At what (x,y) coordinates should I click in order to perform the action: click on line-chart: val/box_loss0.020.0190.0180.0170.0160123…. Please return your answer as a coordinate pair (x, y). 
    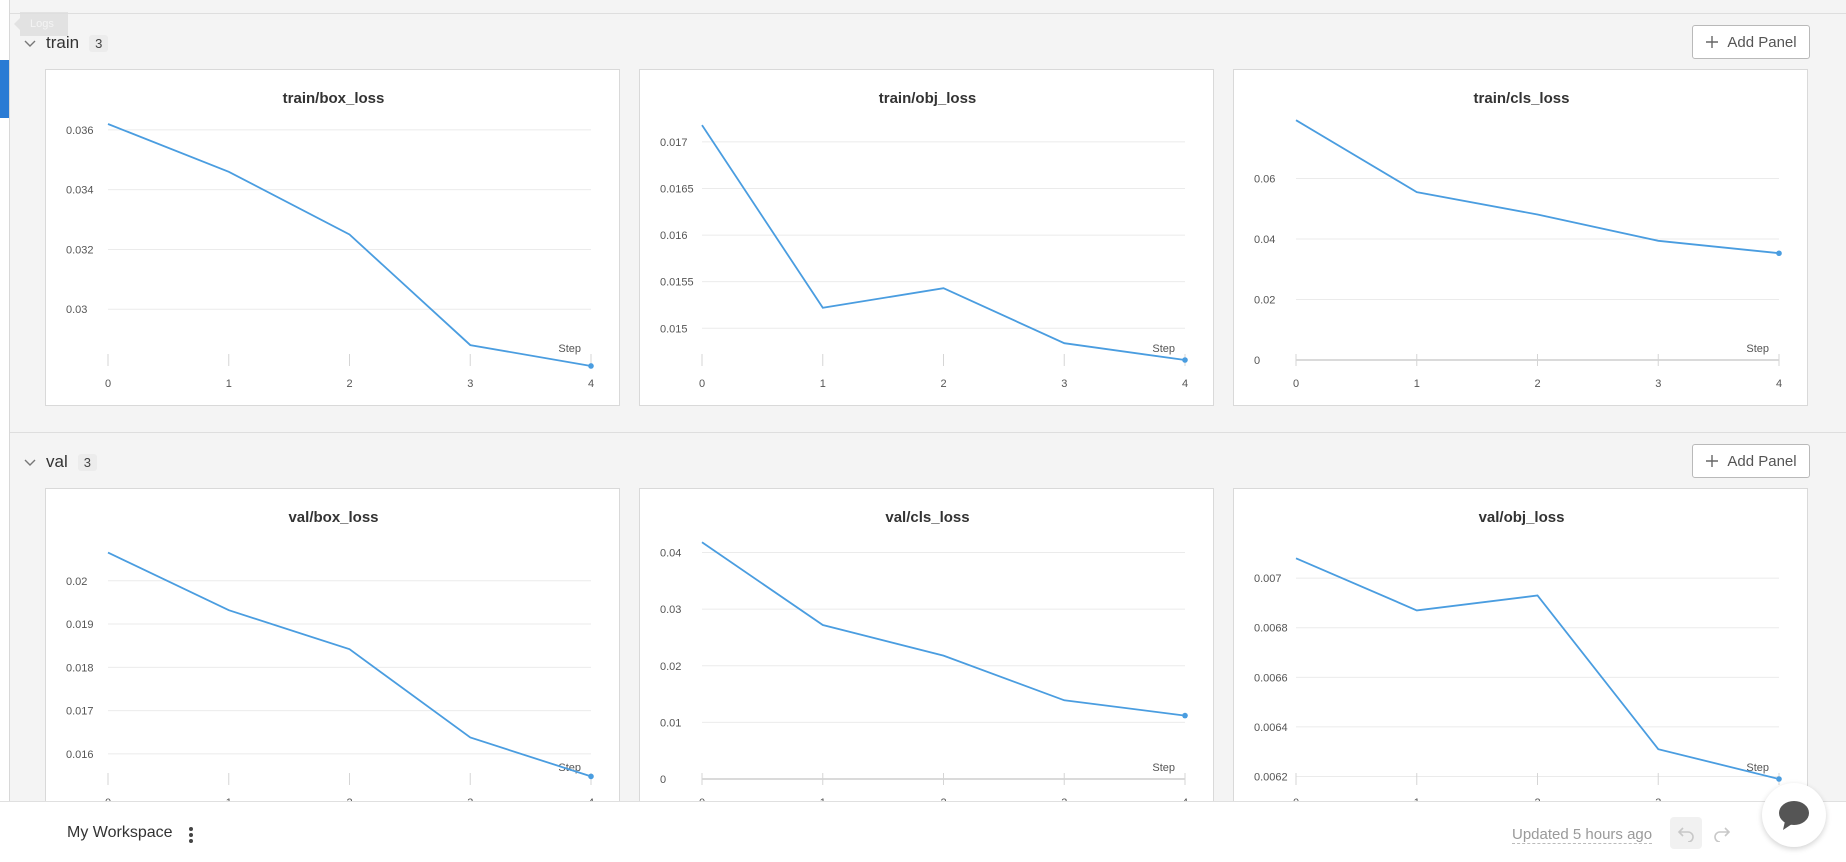
    Looking at the image, I should click on (333, 657).